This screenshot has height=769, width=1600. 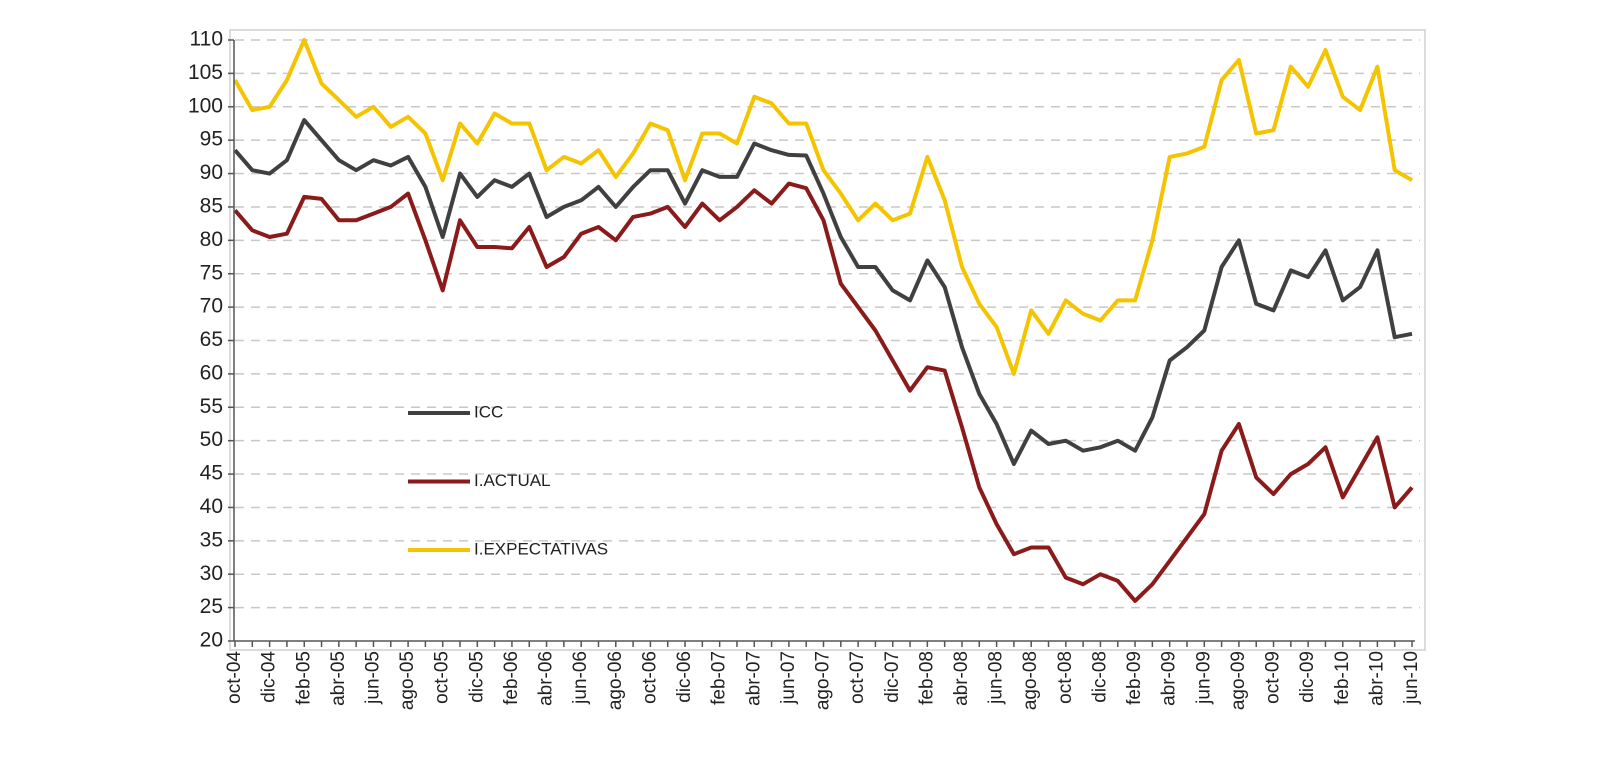 What do you see at coordinates (303, 678) in the screenshot?
I see `x-tick-label: feb-05` at bounding box center [303, 678].